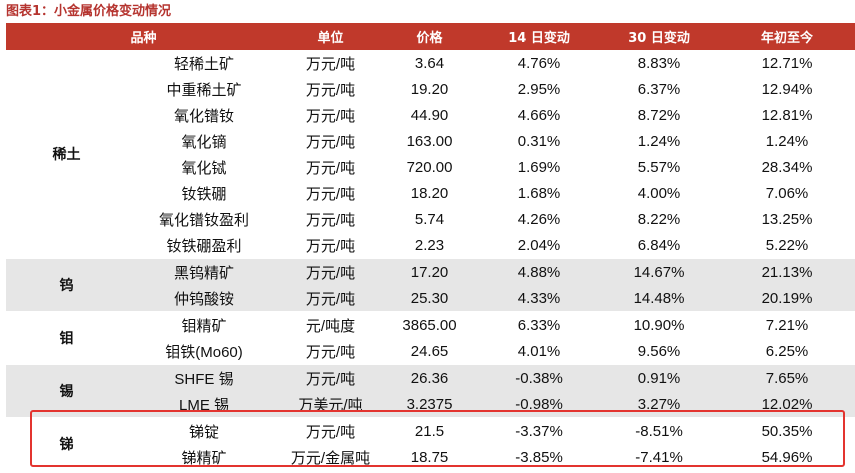 The width and height of the screenshot is (855, 473). What do you see at coordinates (659, 404) in the screenshot?
I see `change-30d-cell: 3.27%` at bounding box center [659, 404].